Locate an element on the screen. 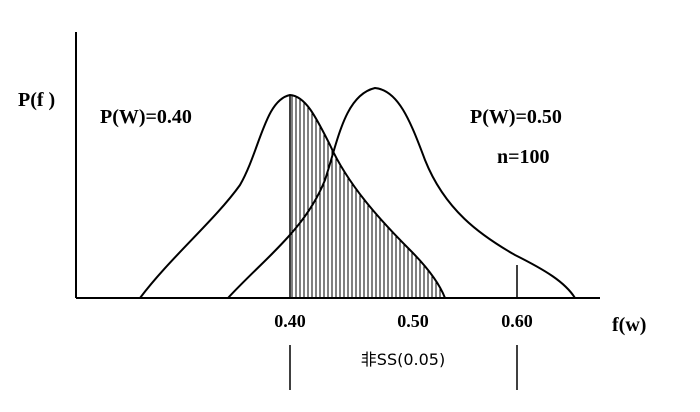  x-axis-label: f(w) is located at coordinates (629, 325).